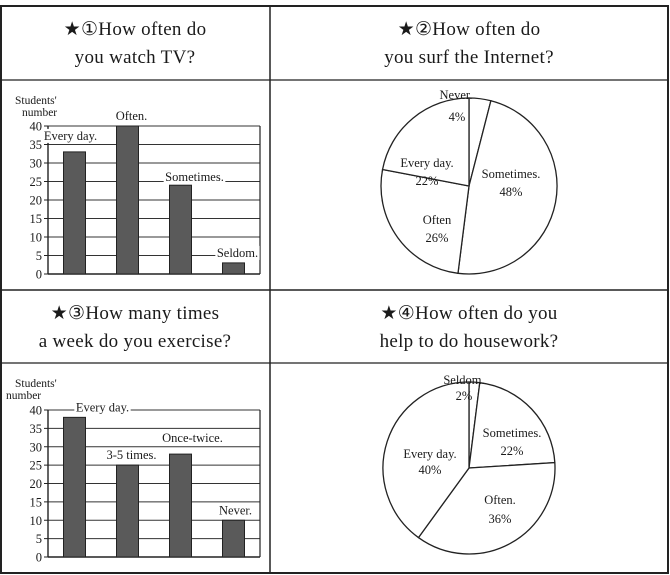 Image resolution: width=670 pixels, height=575 pixels. Describe the element at coordinates (457, 117) in the screenshot. I see `chart-1-slice-value-never: 4%` at that location.